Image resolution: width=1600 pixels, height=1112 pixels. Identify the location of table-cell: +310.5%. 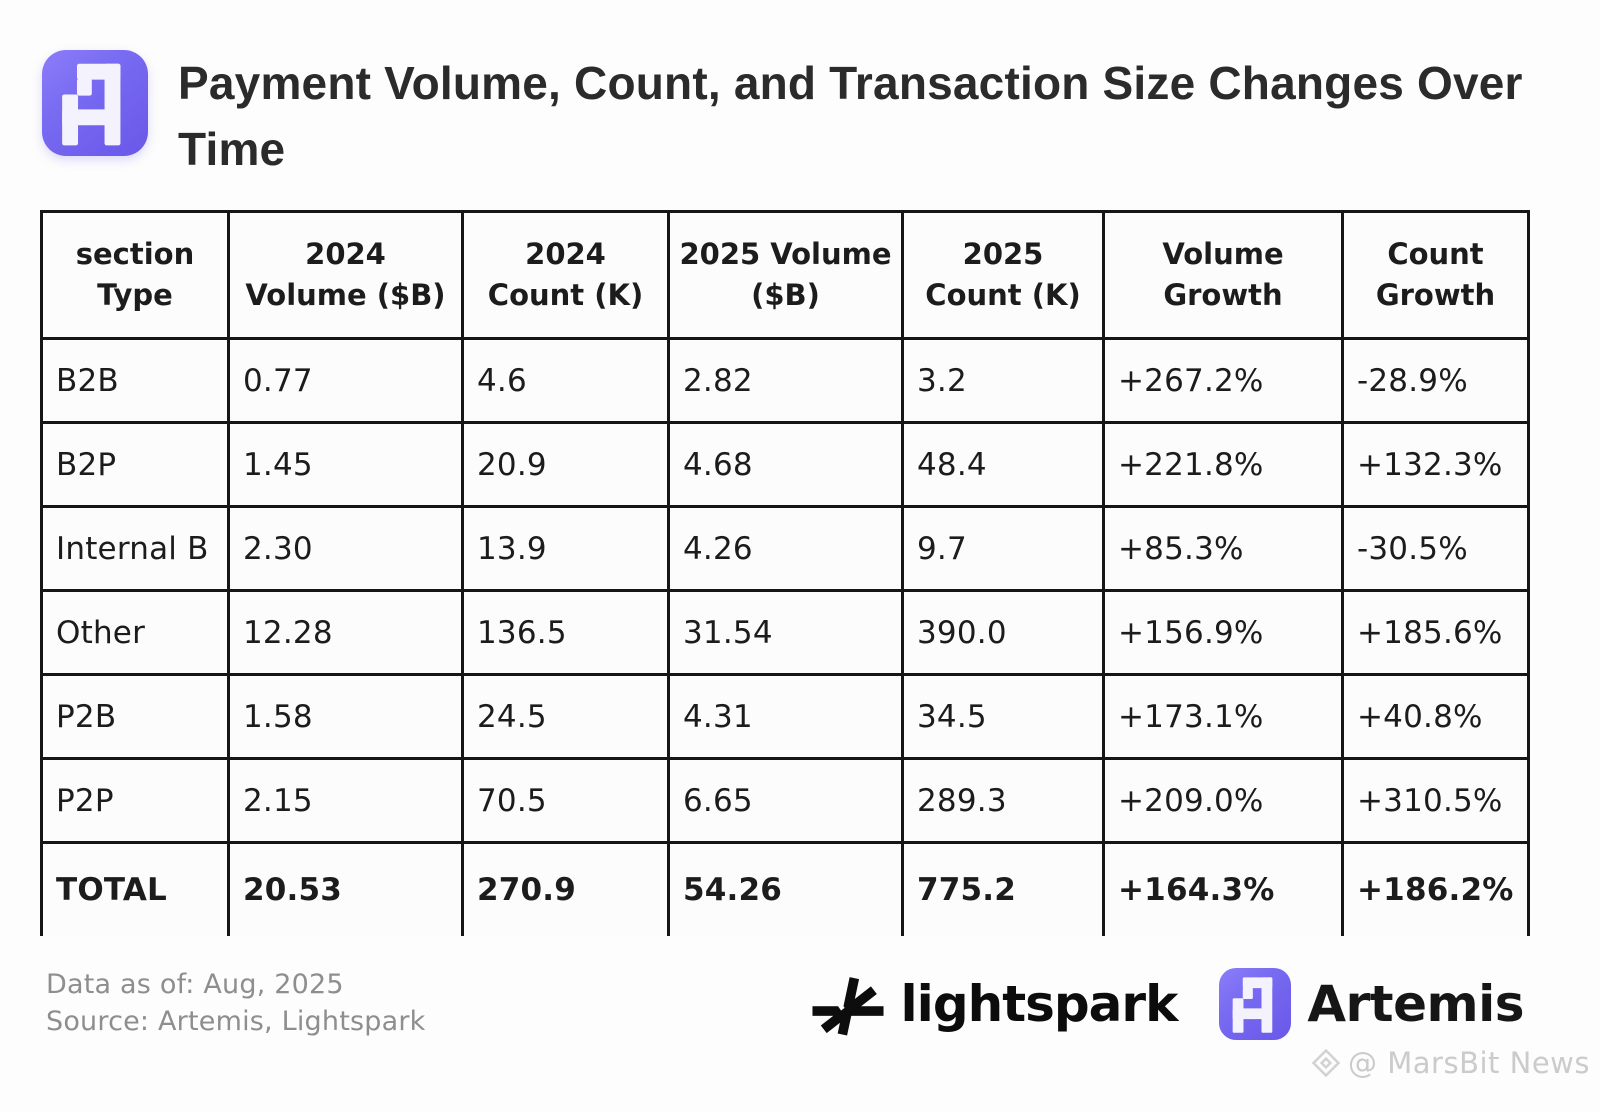
(1435, 800).